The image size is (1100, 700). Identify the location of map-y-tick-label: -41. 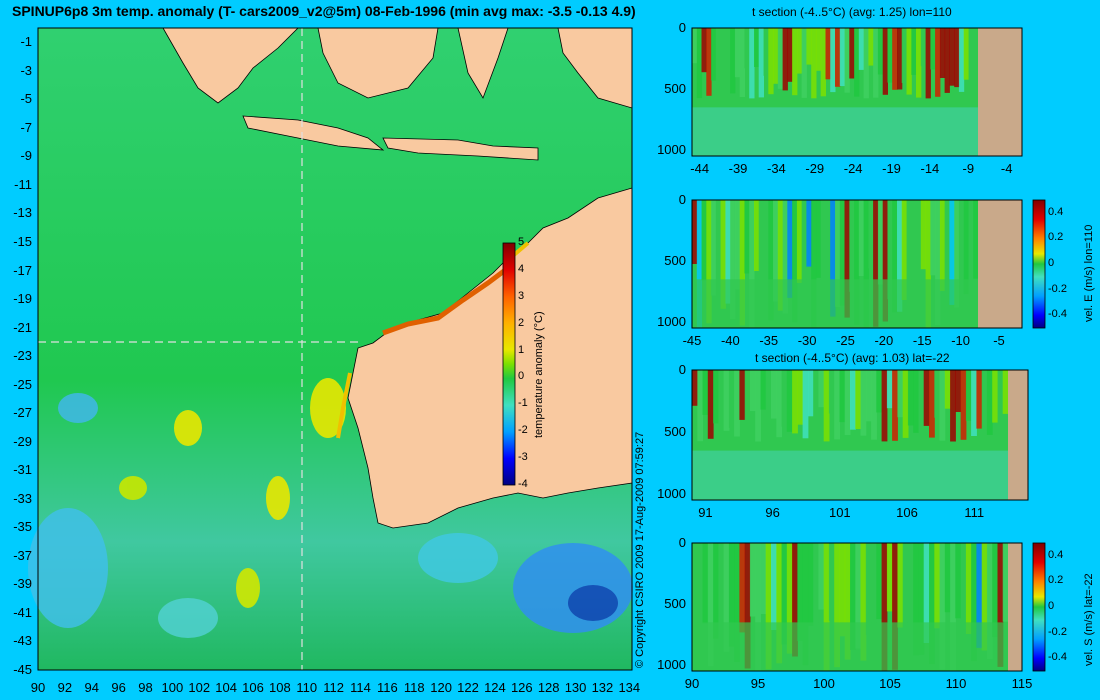
(22, 612).